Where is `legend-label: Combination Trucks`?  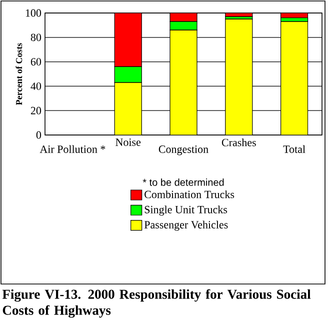 legend-label: Combination Trucks is located at coordinates (189, 194).